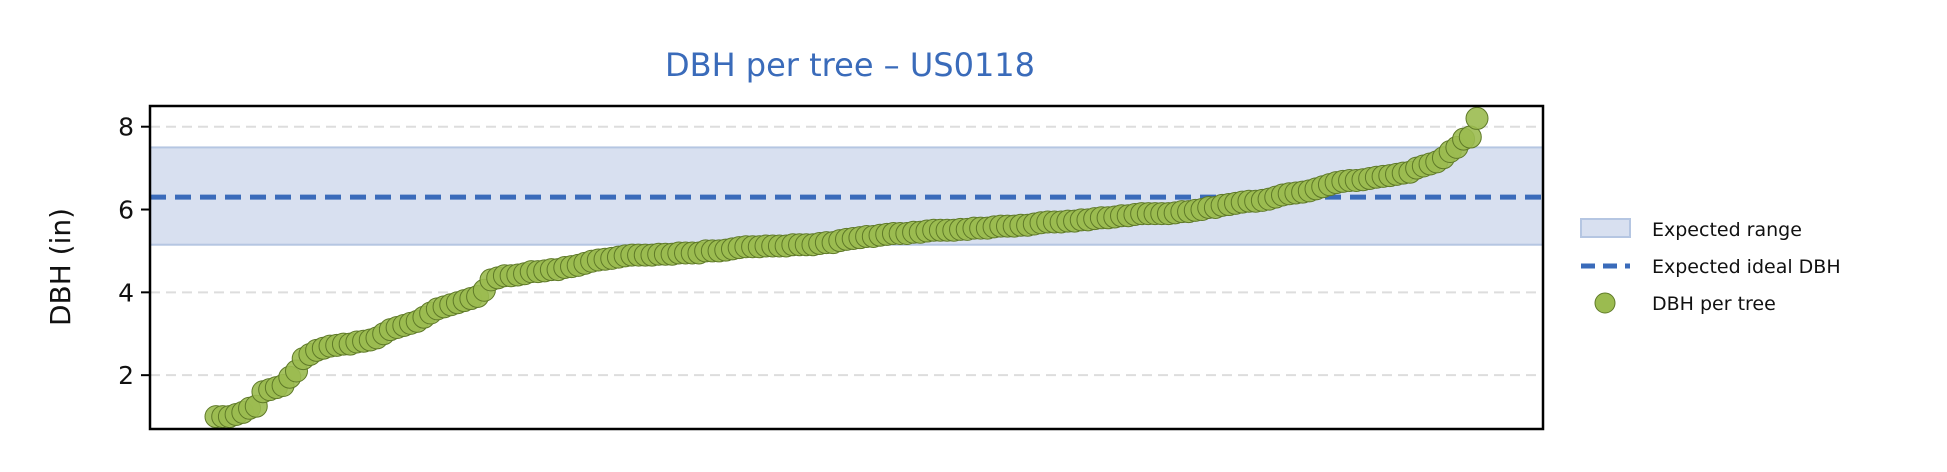 Image resolution: width=1947 pixels, height=472 pixels. Describe the element at coordinates (850, 65) in the screenshot. I see `chart-title: DBH per tree – US0118` at that location.